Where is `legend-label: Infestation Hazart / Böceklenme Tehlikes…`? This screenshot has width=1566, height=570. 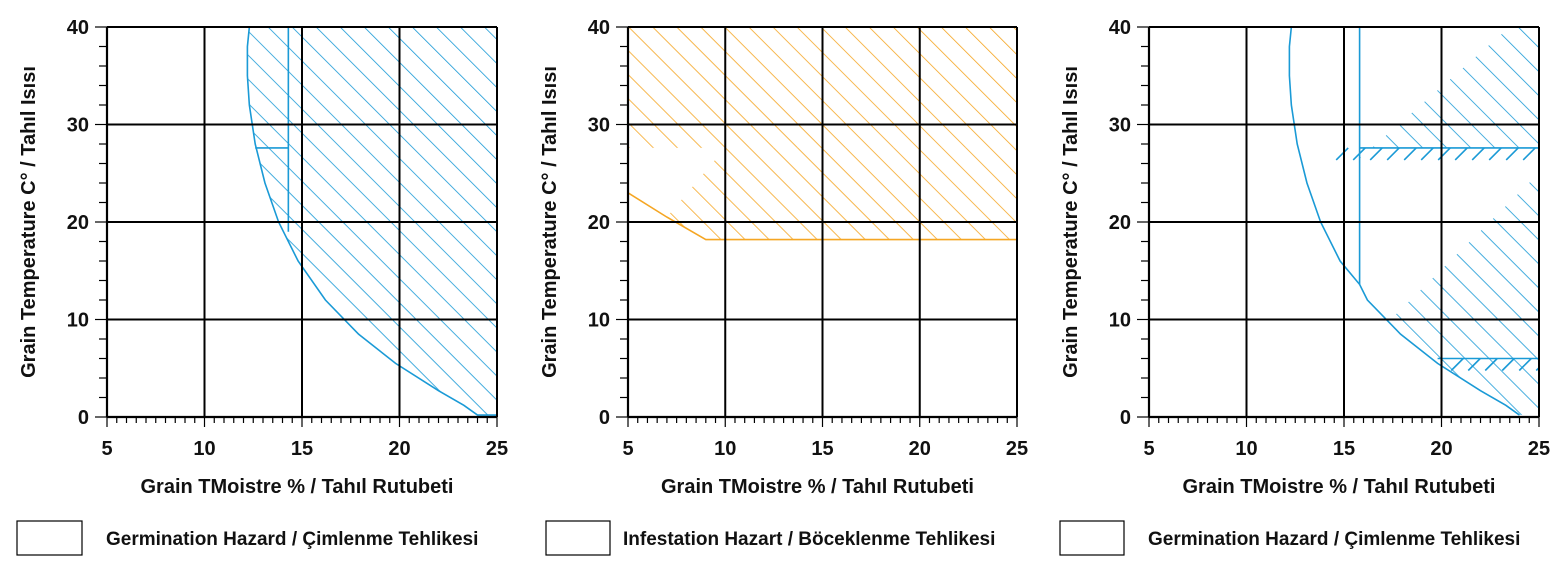
legend-label: Infestation Hazart / Böceklenme Tehlikes… is located at coordinates (809, 539).